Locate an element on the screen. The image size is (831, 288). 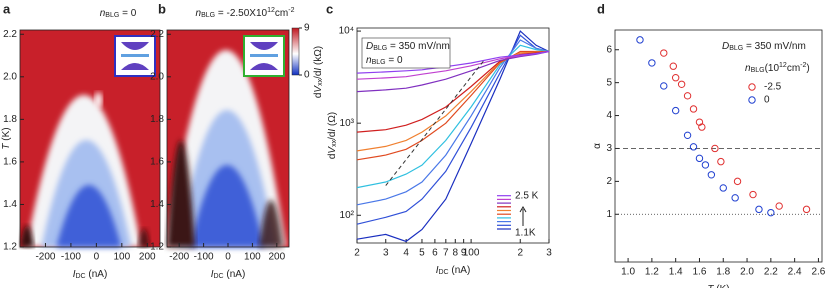
colorbar is located at coordinates (295, 51).